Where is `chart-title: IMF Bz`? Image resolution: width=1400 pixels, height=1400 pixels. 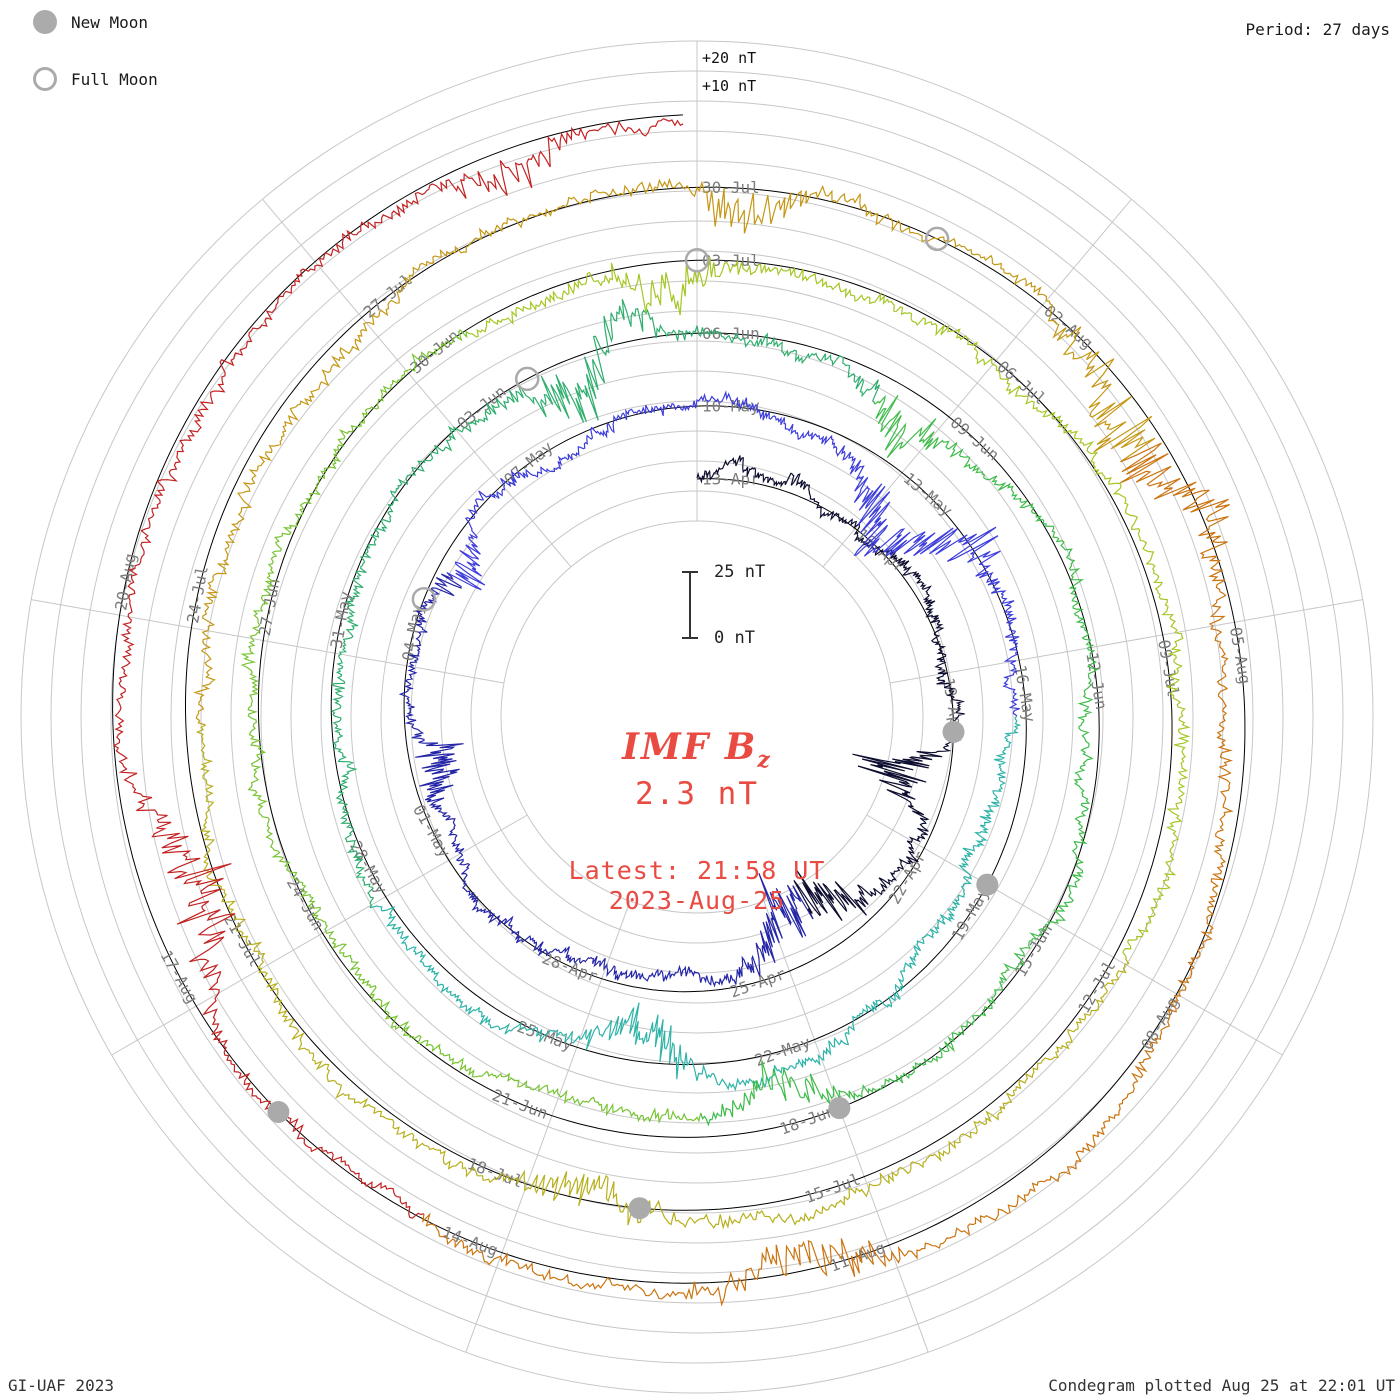
chart-title: IMF Bz is located at coordinates (697, 749).